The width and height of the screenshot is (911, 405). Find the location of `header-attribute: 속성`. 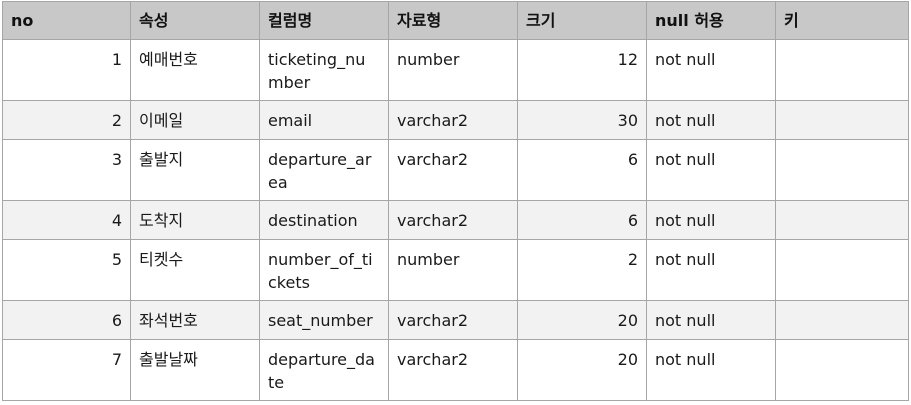

header-attribute: 속성 is located at coordinates (195, 20).